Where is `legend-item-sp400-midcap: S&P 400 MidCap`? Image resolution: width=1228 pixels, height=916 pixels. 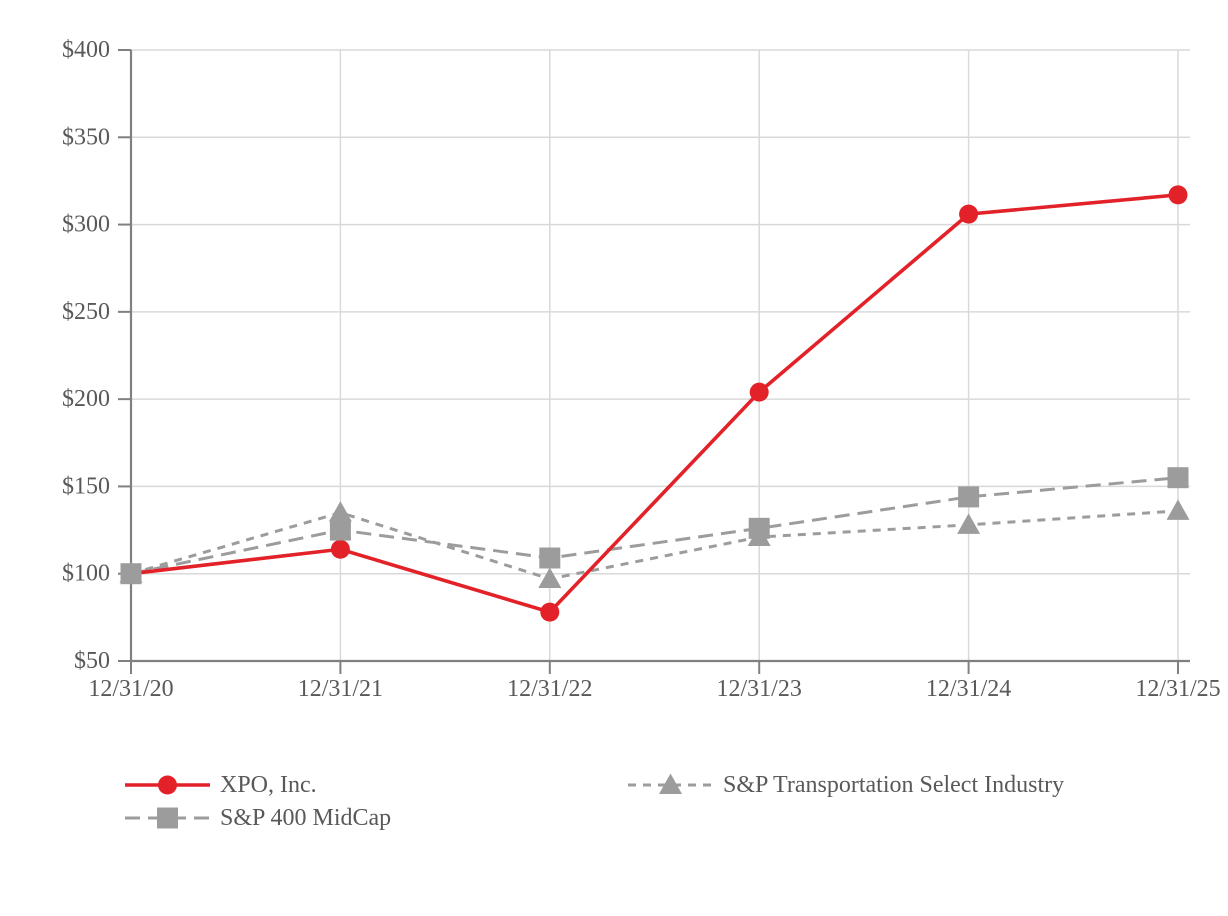
legend-item-sp400-midcap: S&P 400 MidCap is located at coordinates (258, 818).